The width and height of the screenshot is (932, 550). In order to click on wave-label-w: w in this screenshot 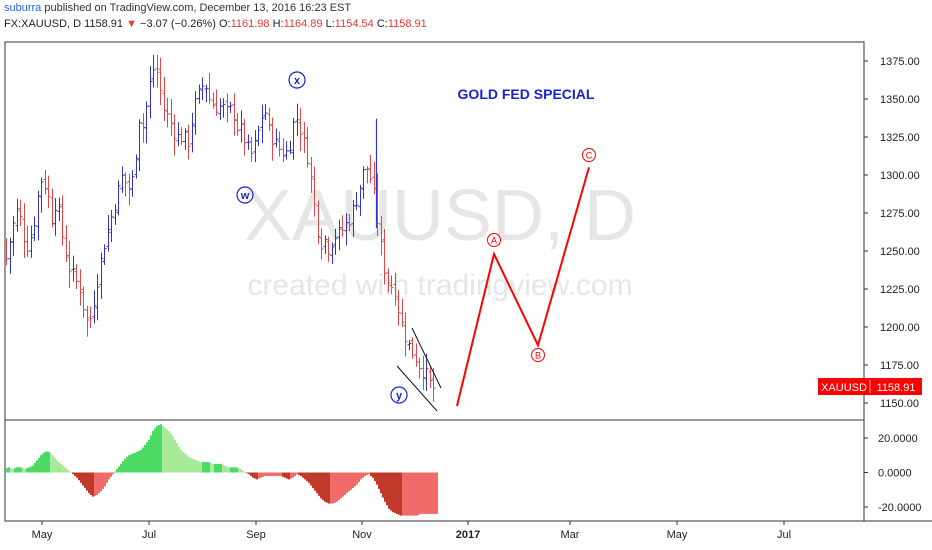, I will do `click(245, 195)`.